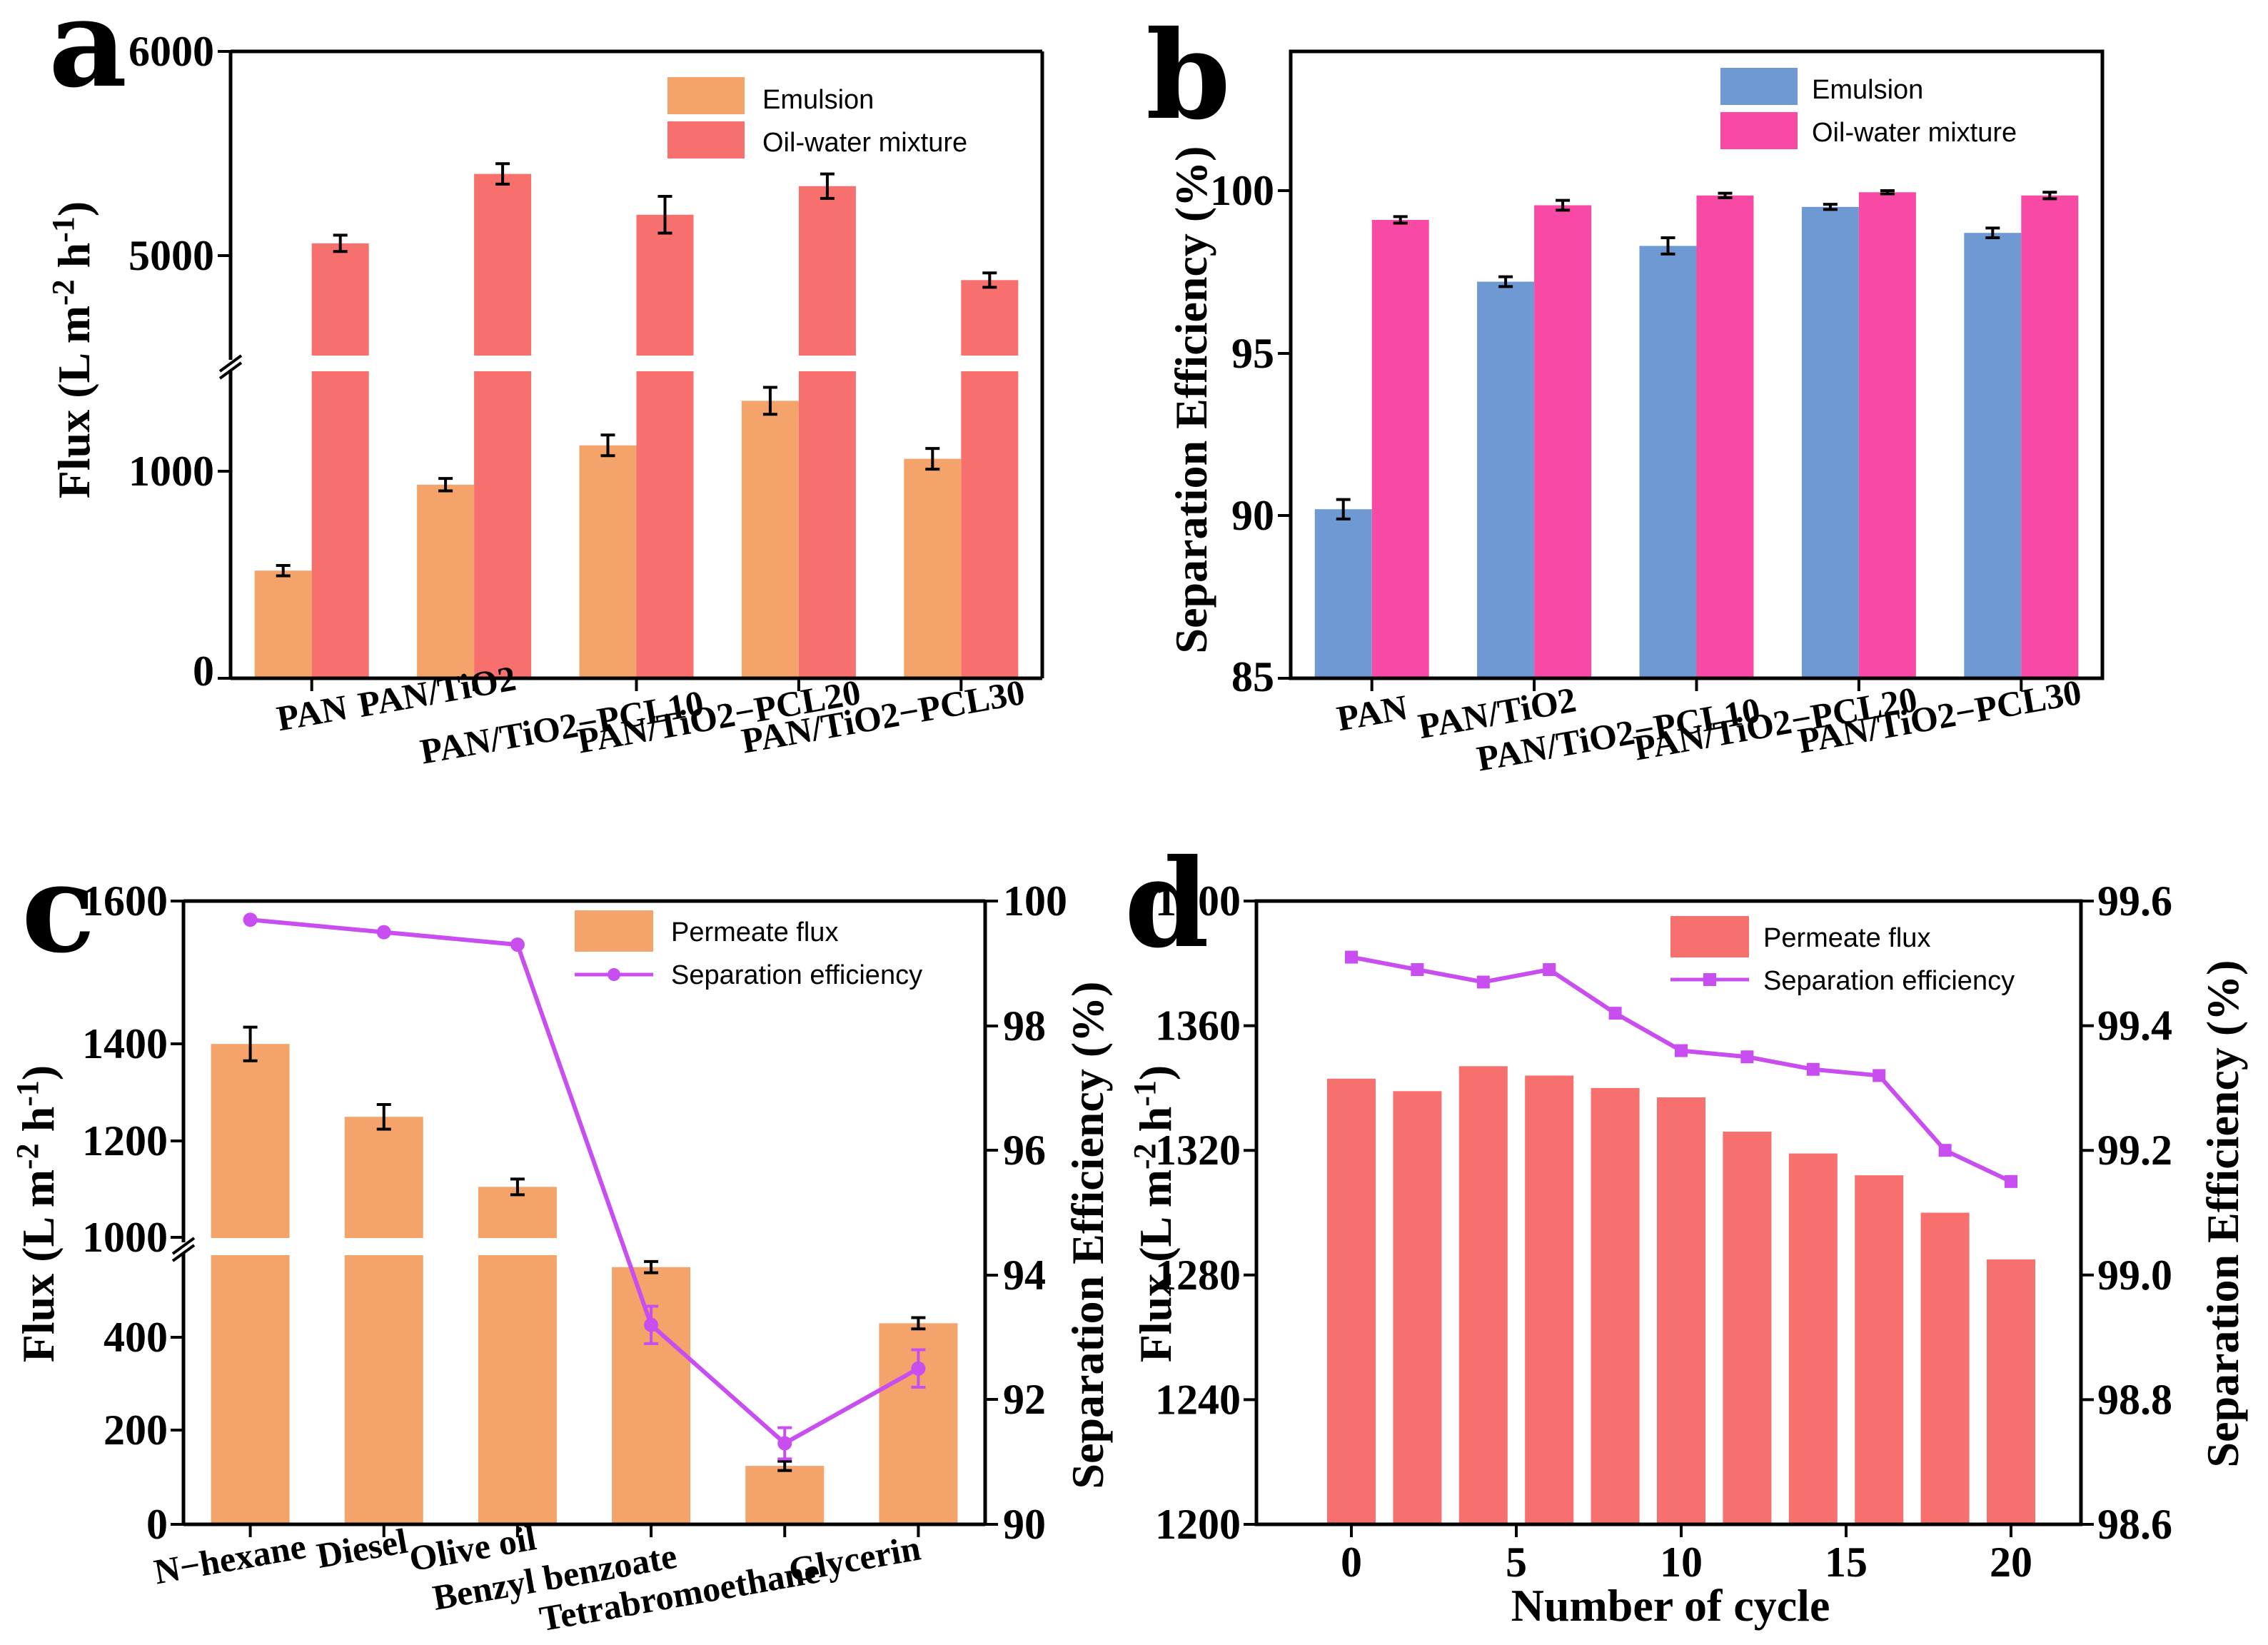 Image resolution: width=2268 pixels, height=1645 pixels. What do you see at coordinates (132, 1212) in the screenshot?
I see `panel-c-y-ticks: 1600 1400 1200 1000 400 200 0` at bounding box center [132, 1212].